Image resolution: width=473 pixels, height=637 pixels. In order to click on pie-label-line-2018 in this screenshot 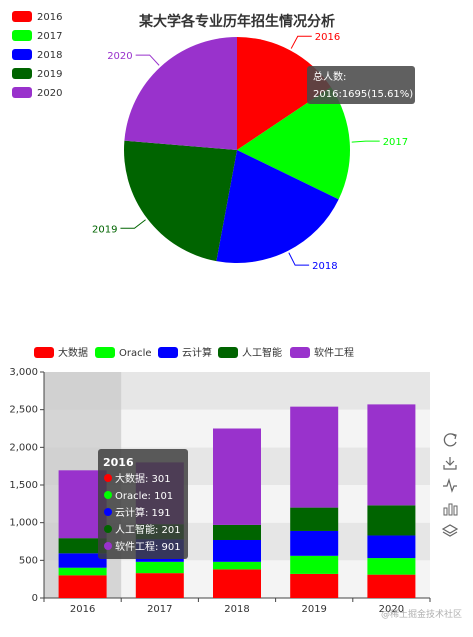, I will do `click(299, 259)`.